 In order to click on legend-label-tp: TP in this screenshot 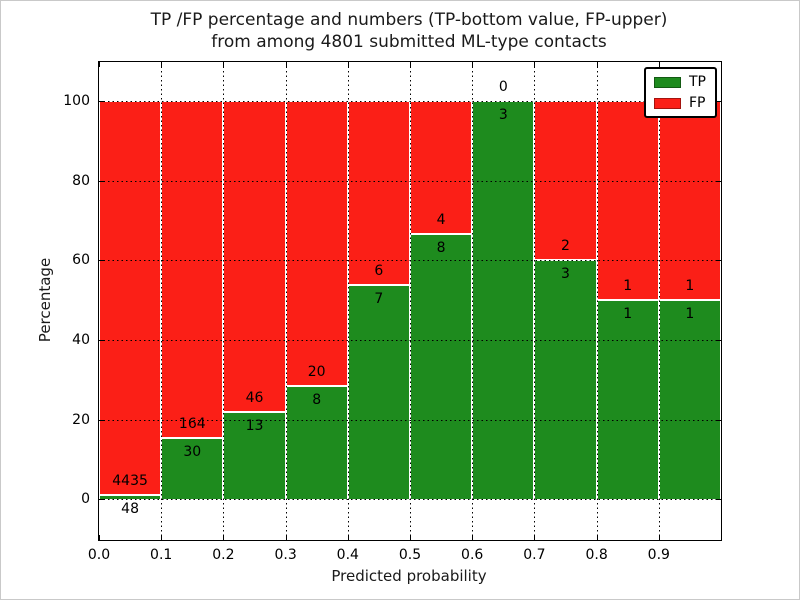, I will do `click(697, 82)`.